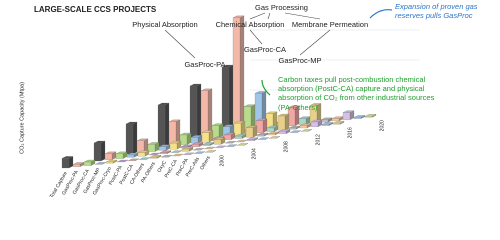 Image resolution: width=500 pixels, height=240 pixels. Describe the element at coordinates (205, 163) in the screenshot. I see `x-tick-label: Others` at that location.